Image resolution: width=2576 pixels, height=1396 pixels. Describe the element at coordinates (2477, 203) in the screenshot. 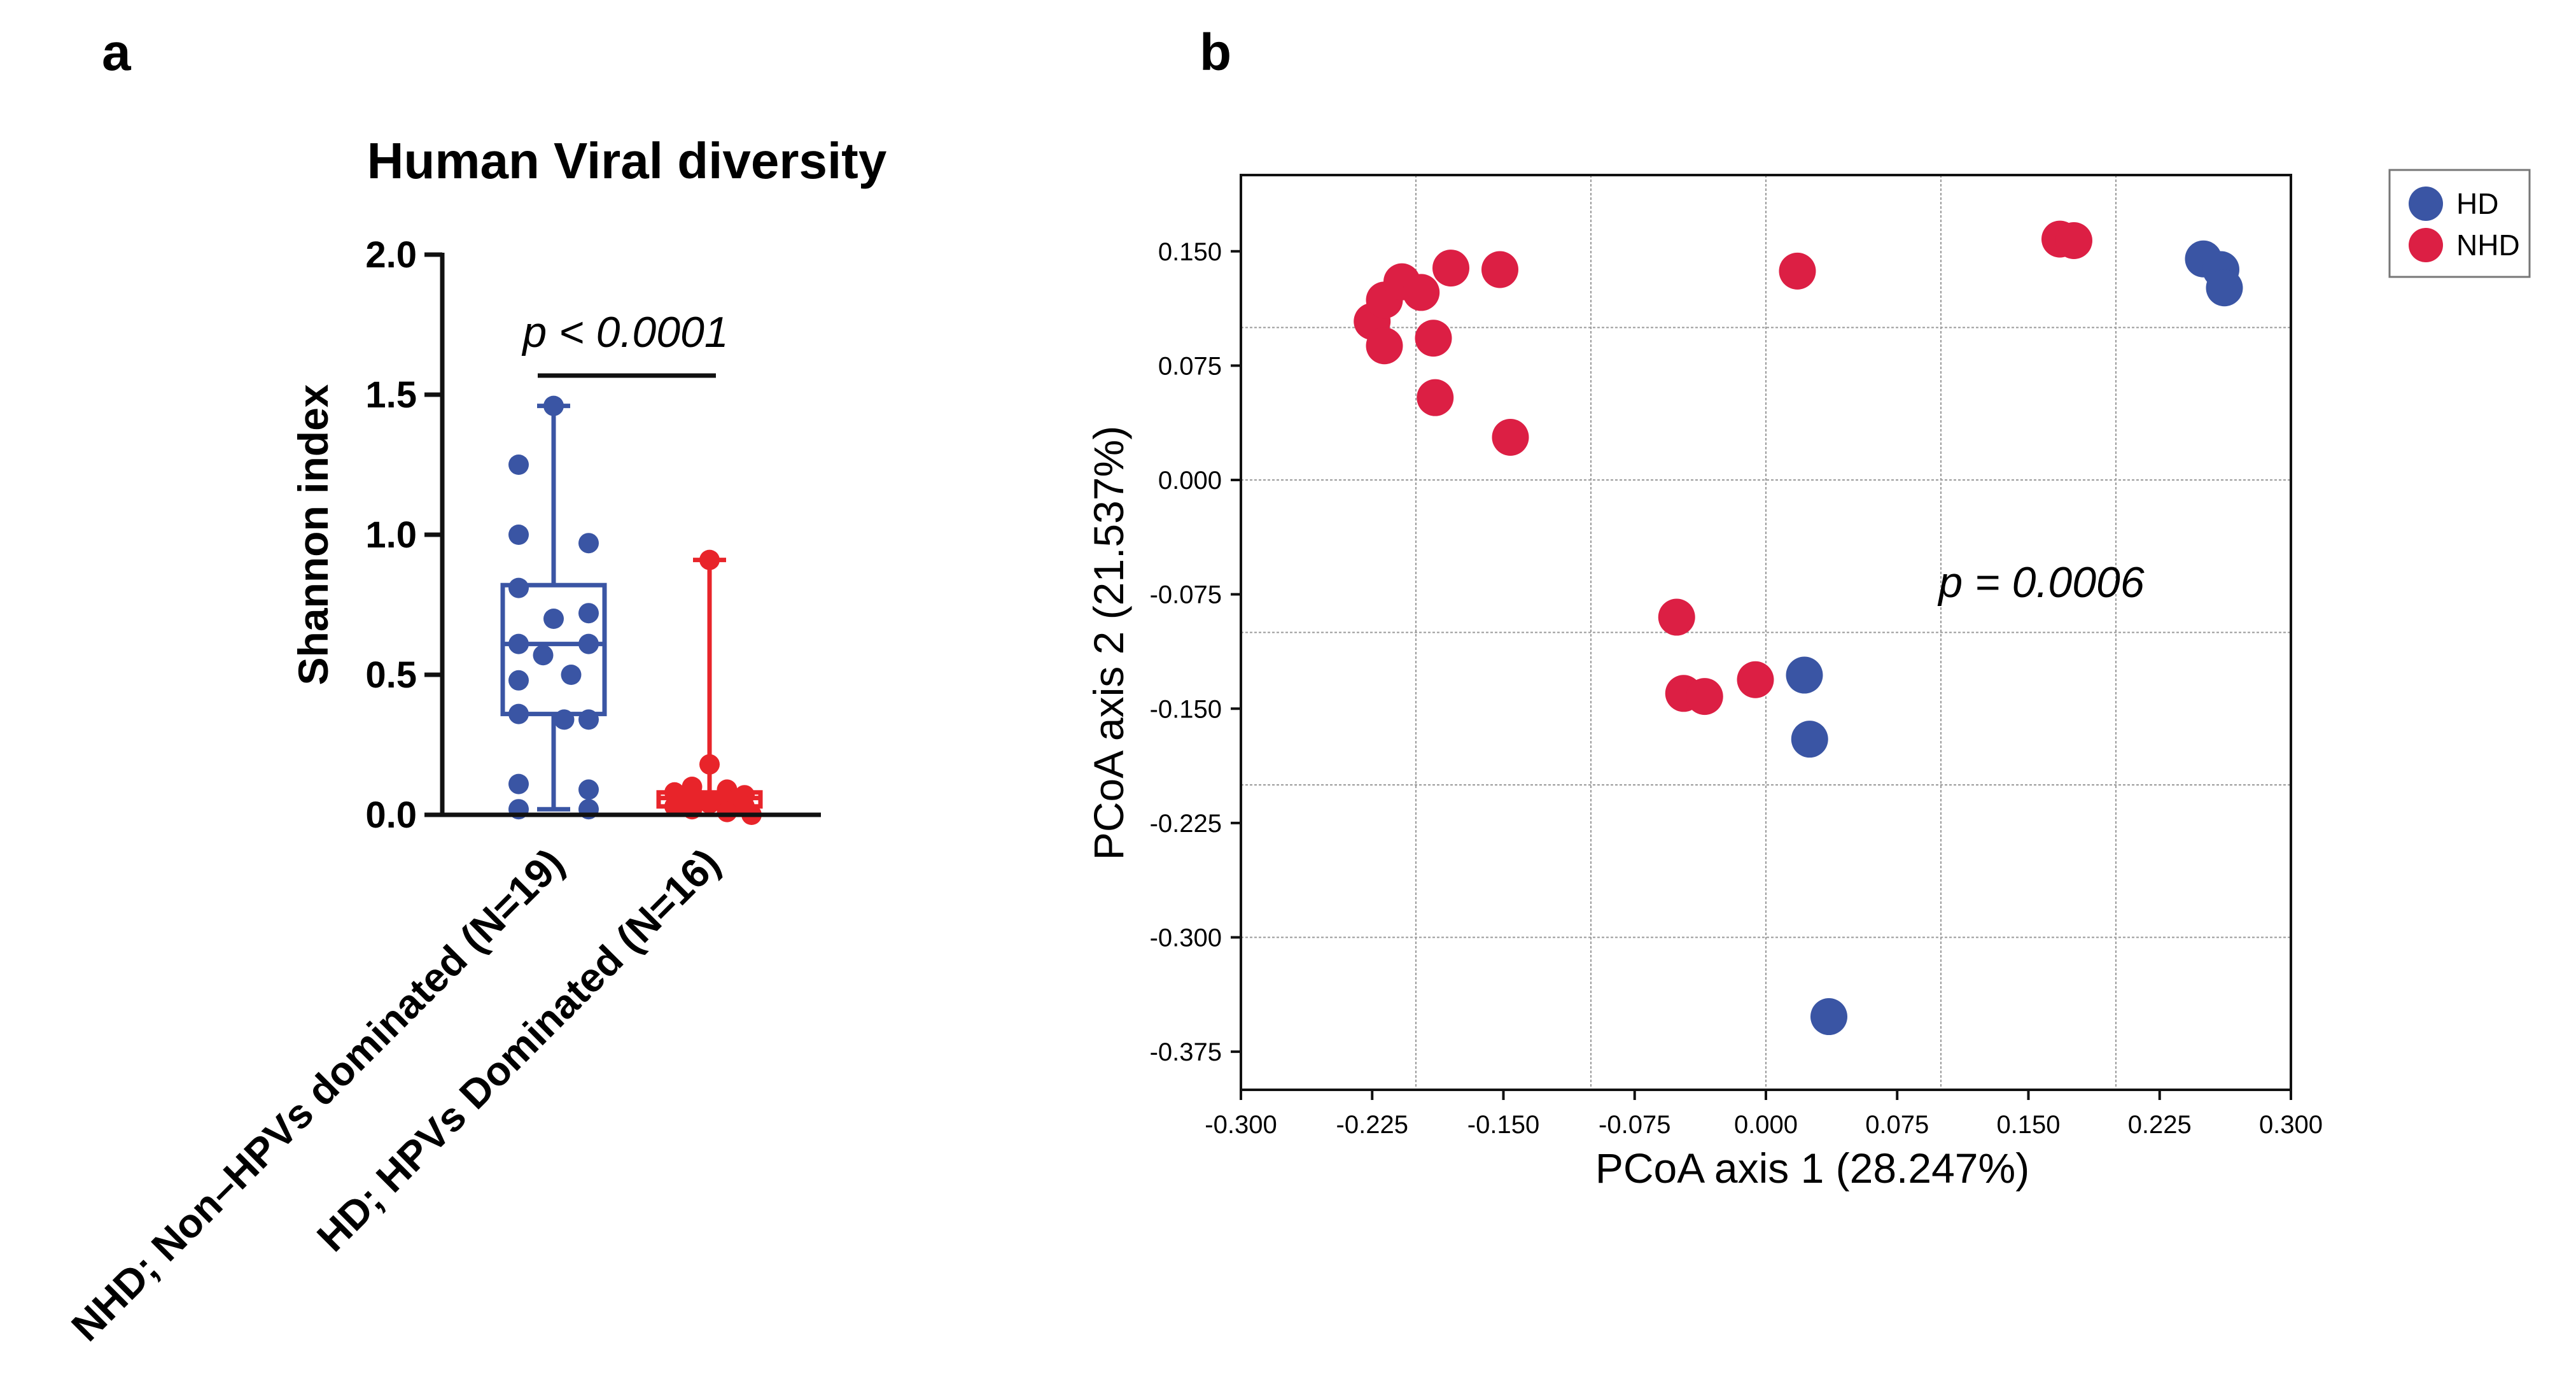

I see `legend-hd-label: HD` at that location.